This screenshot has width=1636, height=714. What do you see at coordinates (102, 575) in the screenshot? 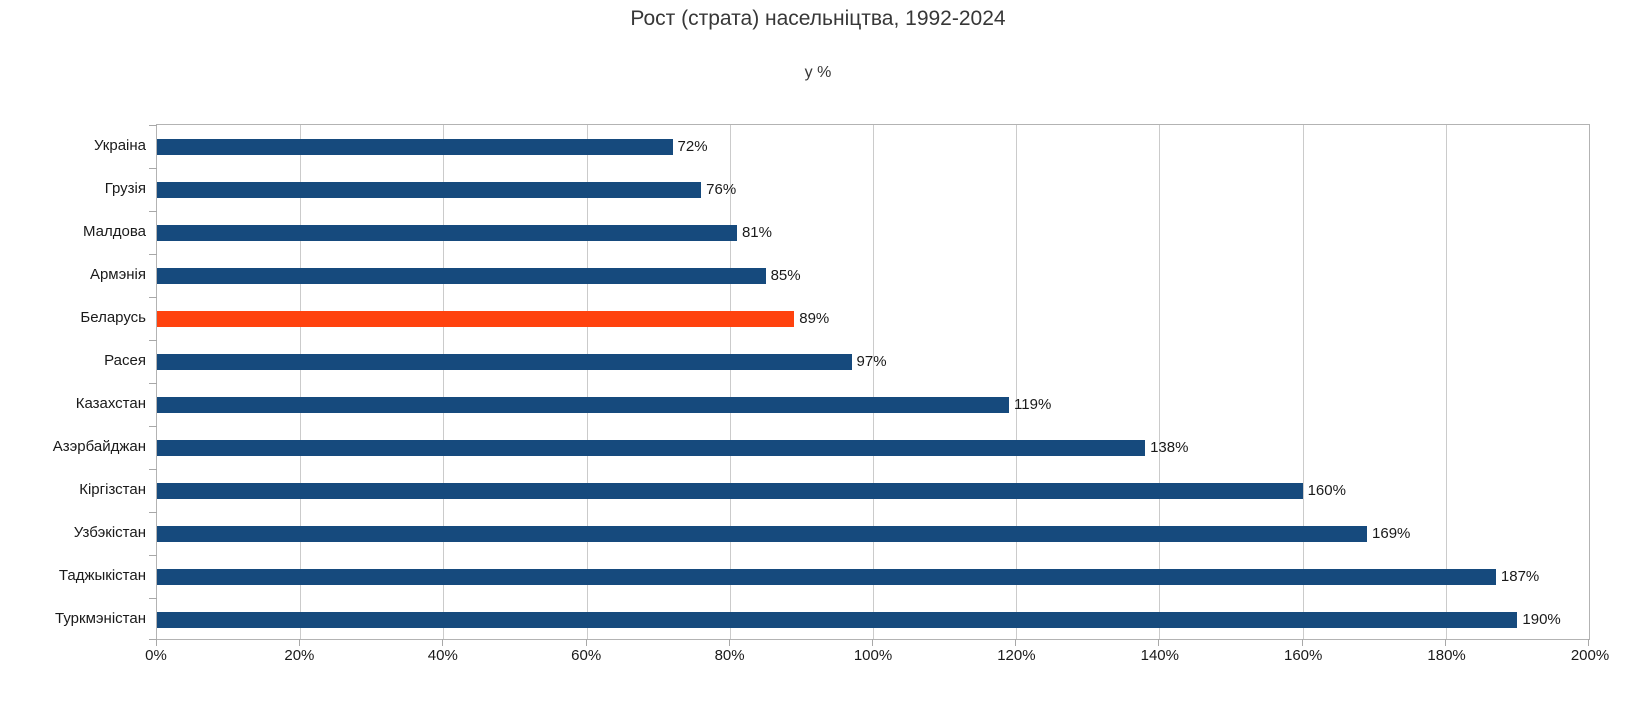
I see `category-label: Таджыкістан` at bounding box center [102, 575].